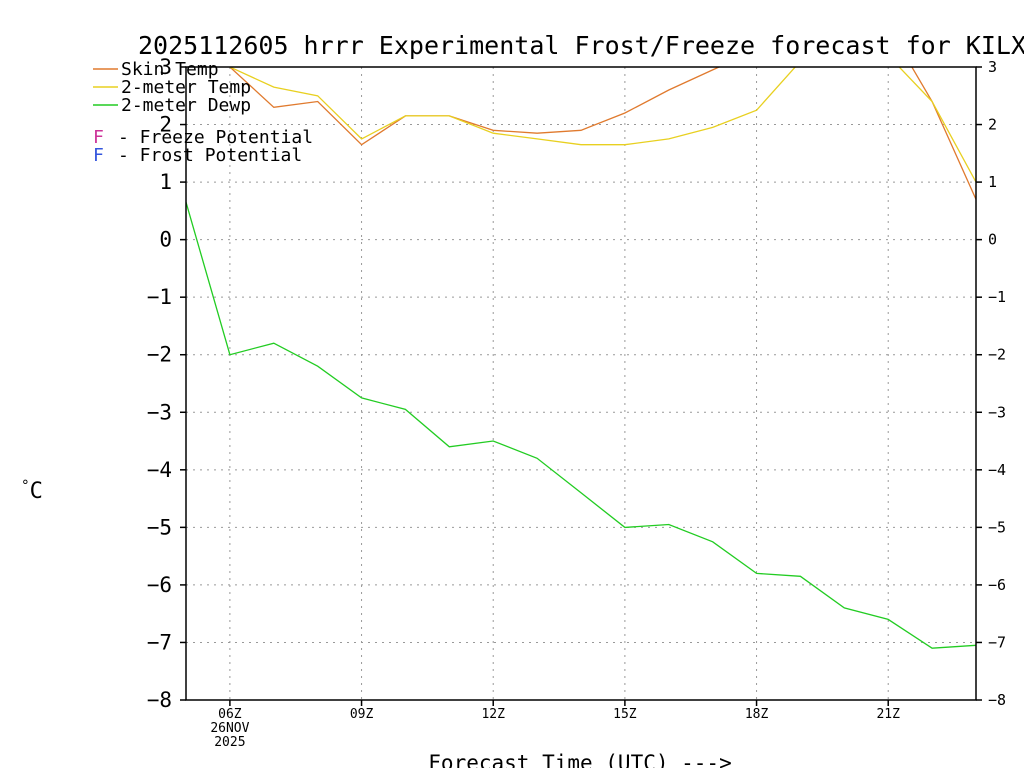 The width and height of the screenshot is (1024, 768). Describe the element at coordinates (229, 728) in the screenshot. I see `x-tick-date: 26NOV` at that location.